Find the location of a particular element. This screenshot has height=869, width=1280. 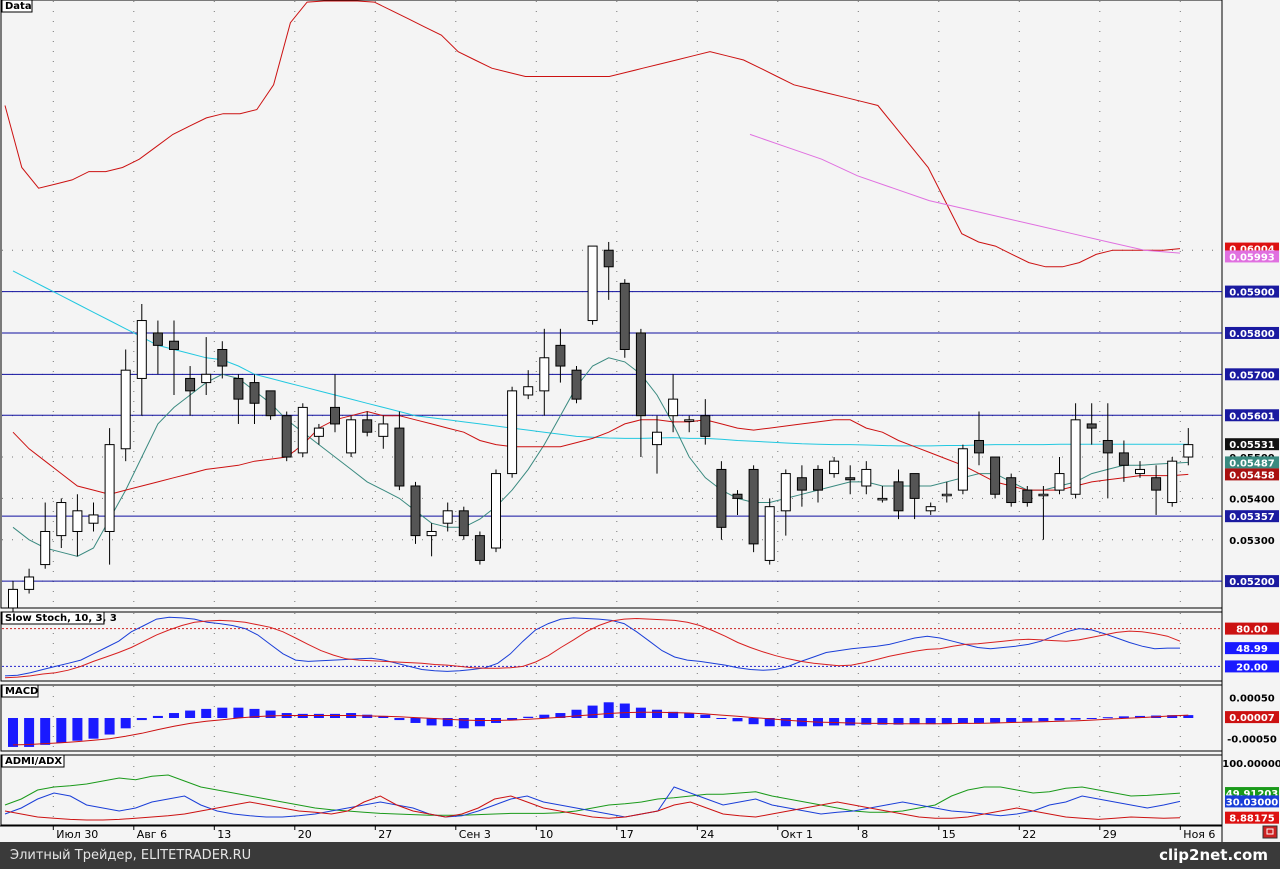

panel-titles: Data Slow Stoch, 10, 3, 3 MACD ADMI/ADX is located at coordinates (59, 384).